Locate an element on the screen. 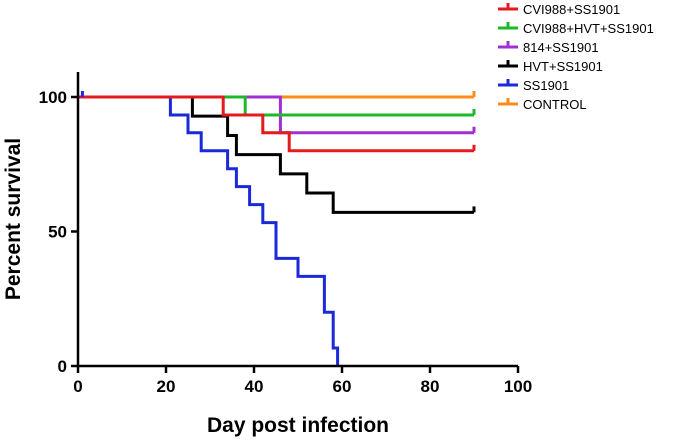 This screenshot has height=445, width=685. legend-label: SS1901 is located at coordinates (546, 85).